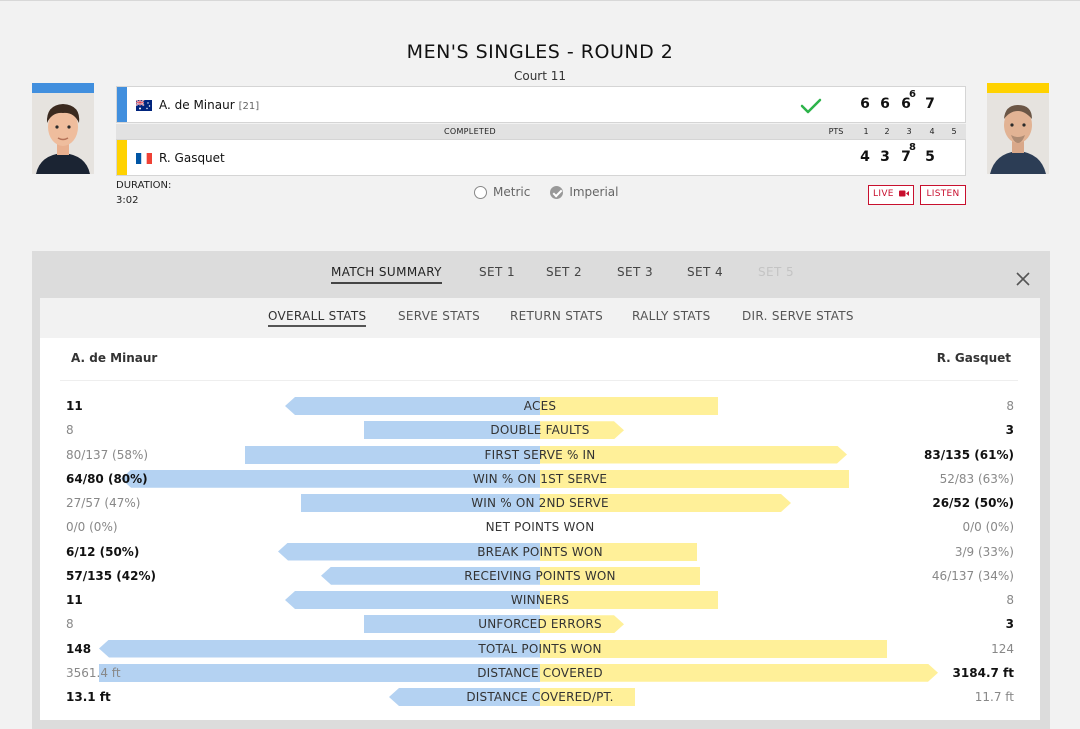  What do you see at coordinates (885, 104) in the screenshot?
I see `set-score: 6` at bounding box center [885, 104].